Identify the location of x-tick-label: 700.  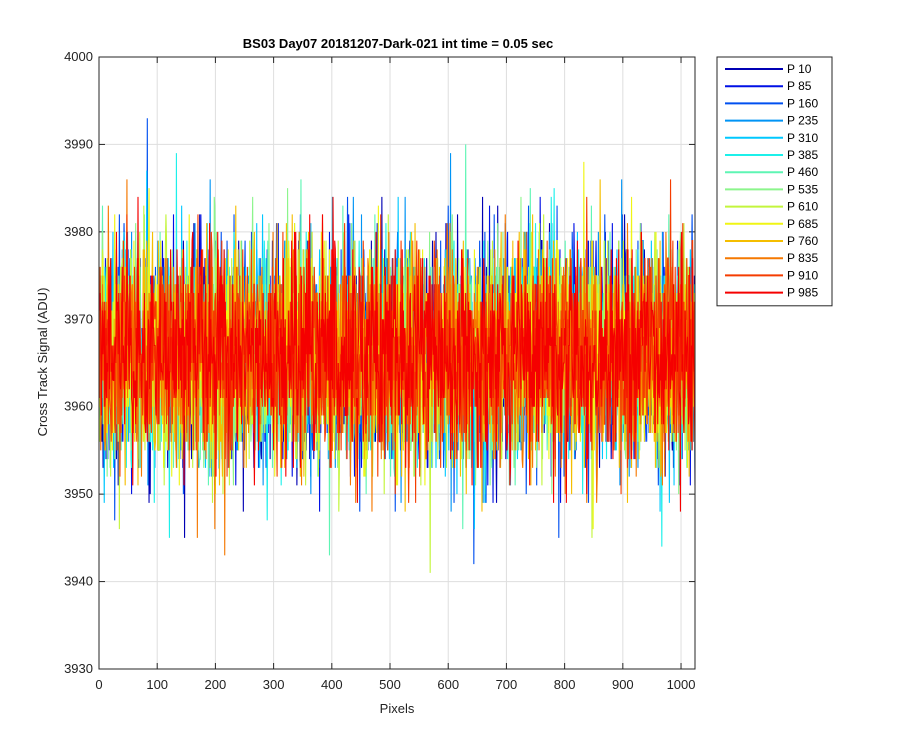
(507, 684).